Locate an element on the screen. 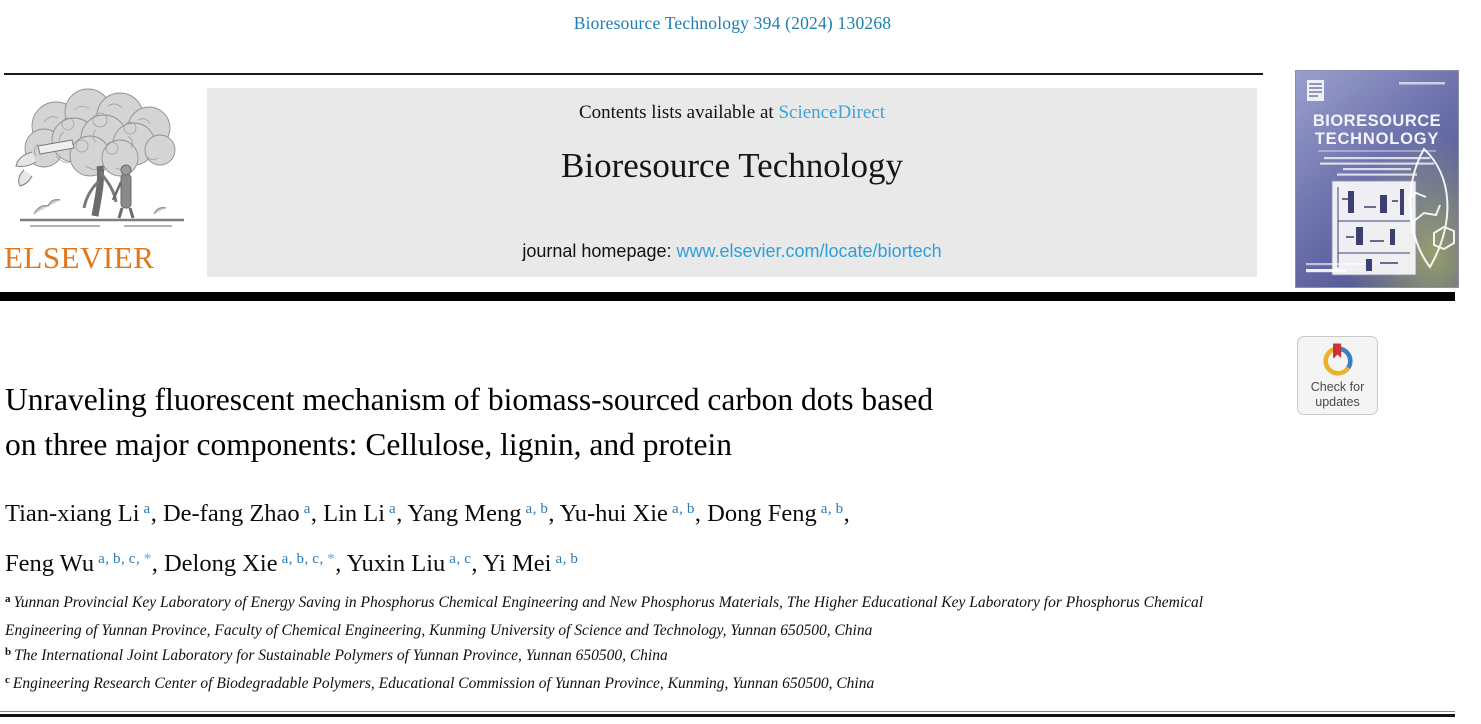 The width and height of the screenshot is (1481, 724). author-name: Yu-hui Xie is located at coordinates (613, 514).